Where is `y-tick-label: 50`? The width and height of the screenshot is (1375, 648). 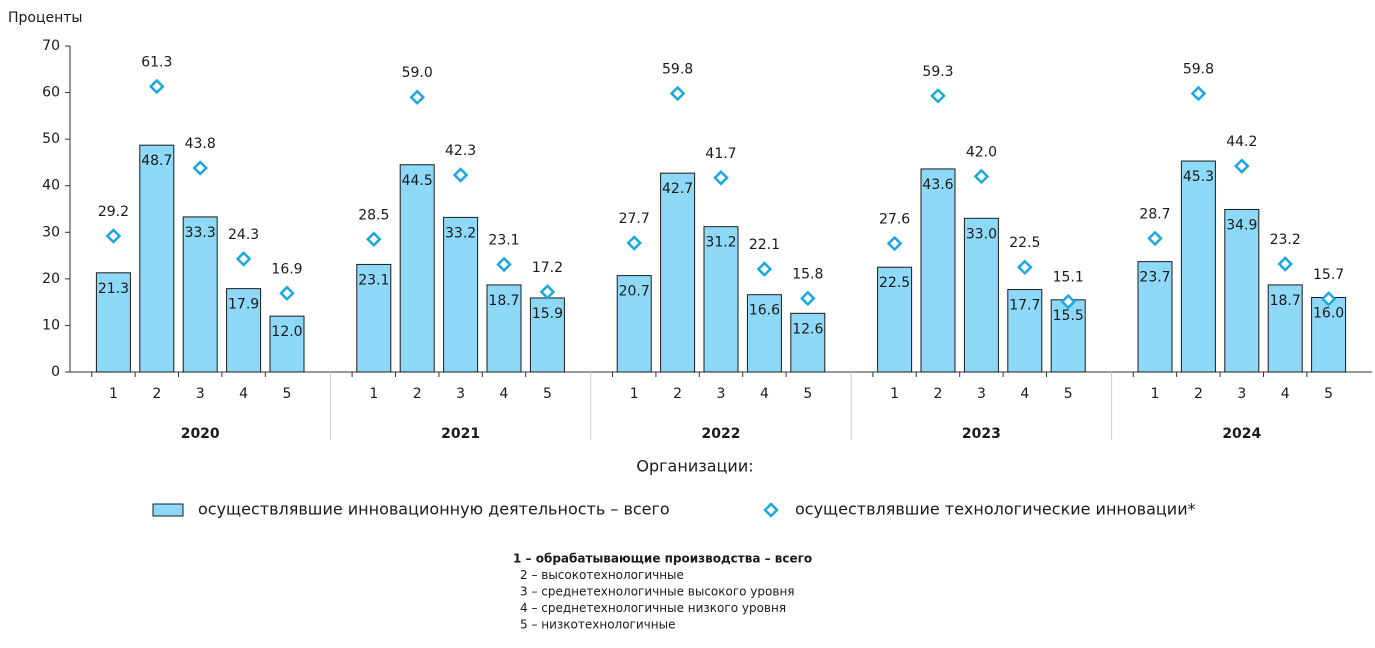
y-tick-label: 50 is located at coordinates (51, 139).